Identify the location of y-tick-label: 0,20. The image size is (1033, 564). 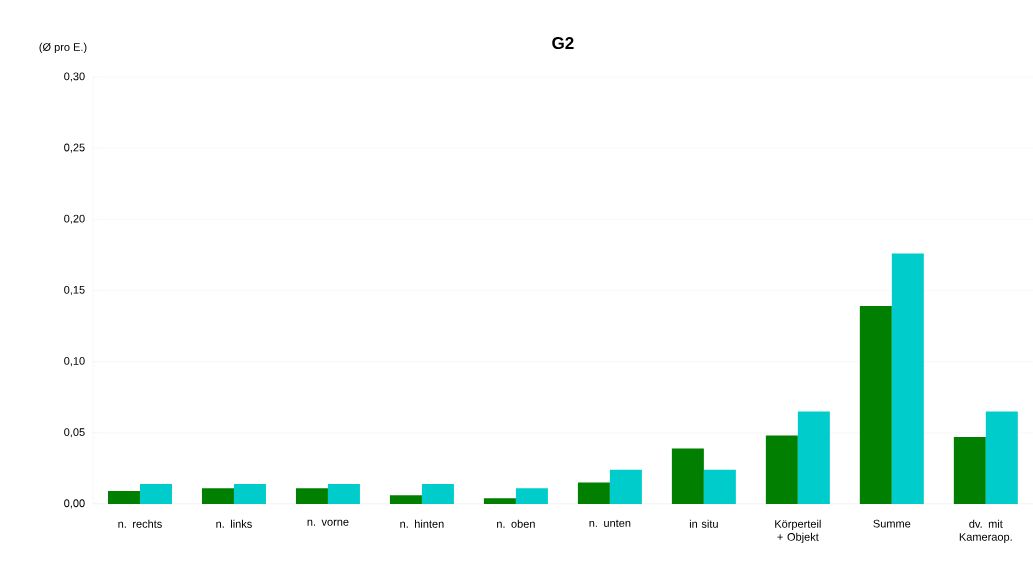
(74, 219).